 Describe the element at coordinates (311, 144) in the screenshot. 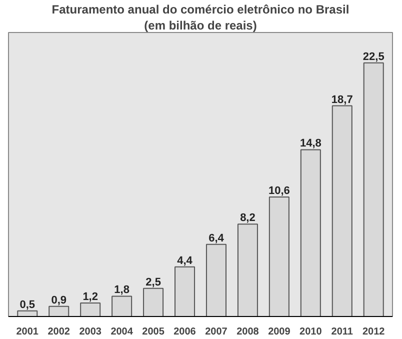

I see `data-label: 14,8` at that location.